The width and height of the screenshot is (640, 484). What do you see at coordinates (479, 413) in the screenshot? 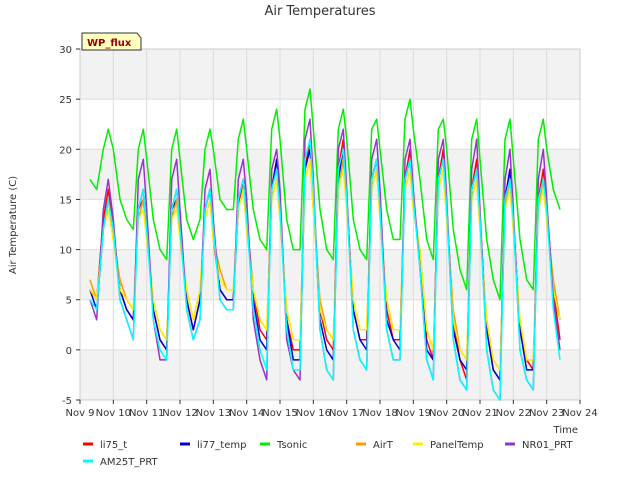
I see `x-tick-label: Nov 21` at bounding box center [479, 413].